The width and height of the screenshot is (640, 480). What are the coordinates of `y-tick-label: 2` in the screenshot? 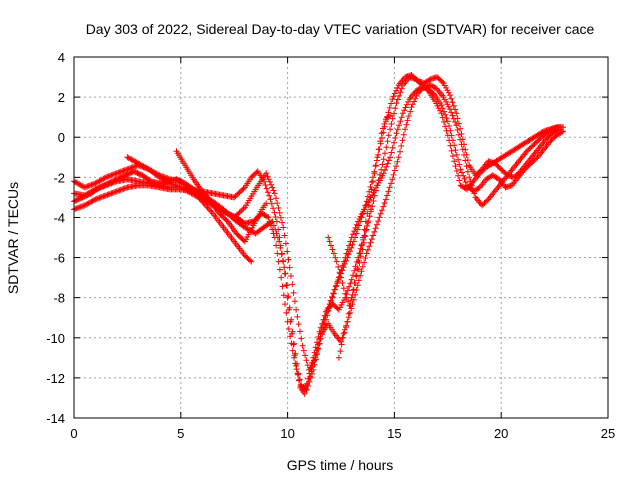 It's located at (61, 97).